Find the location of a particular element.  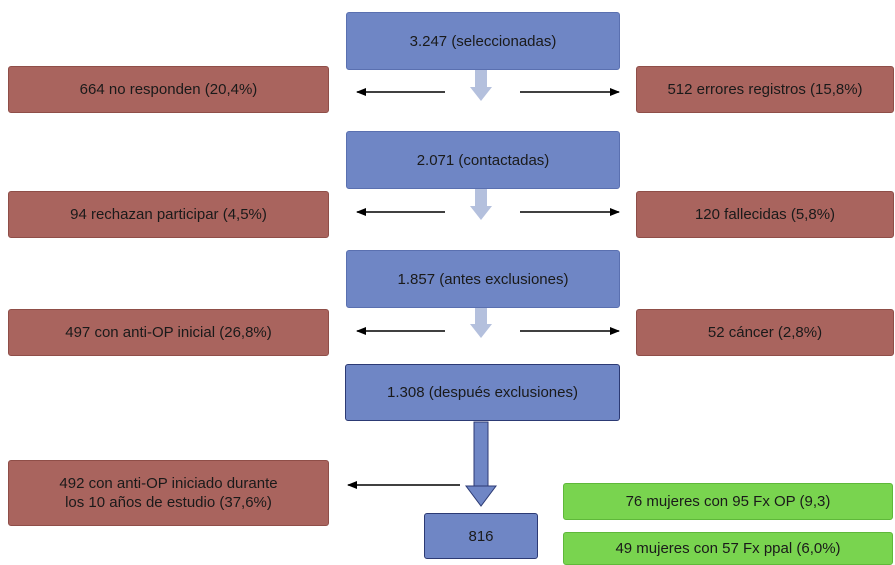

contacted-box: 2.071 (contactadas) is located at coordinates (483, 160).